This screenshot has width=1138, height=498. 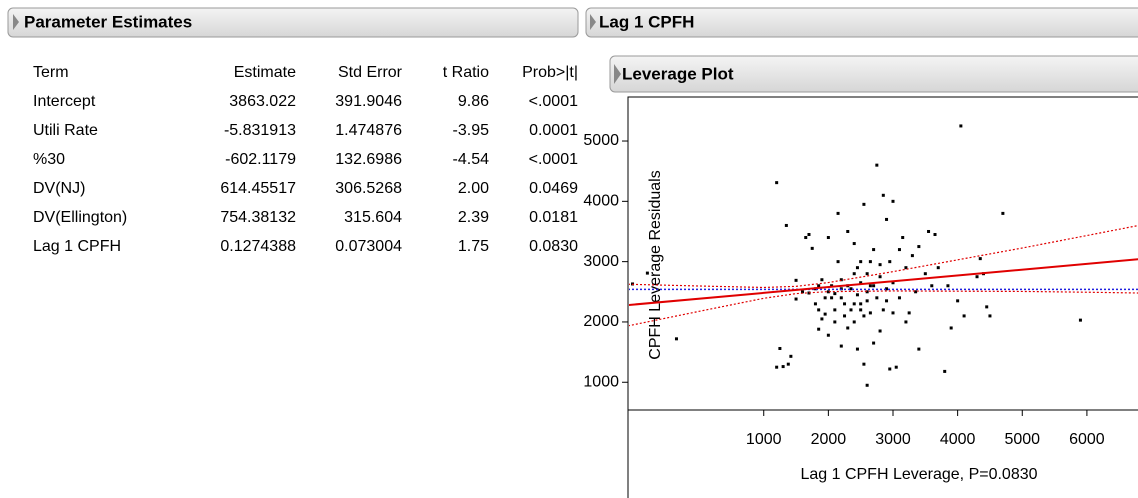 What do you see at coordinates (473, 188) in the screenshot?
I see `table-cell: 2.00` at bounding box center [473, 188].